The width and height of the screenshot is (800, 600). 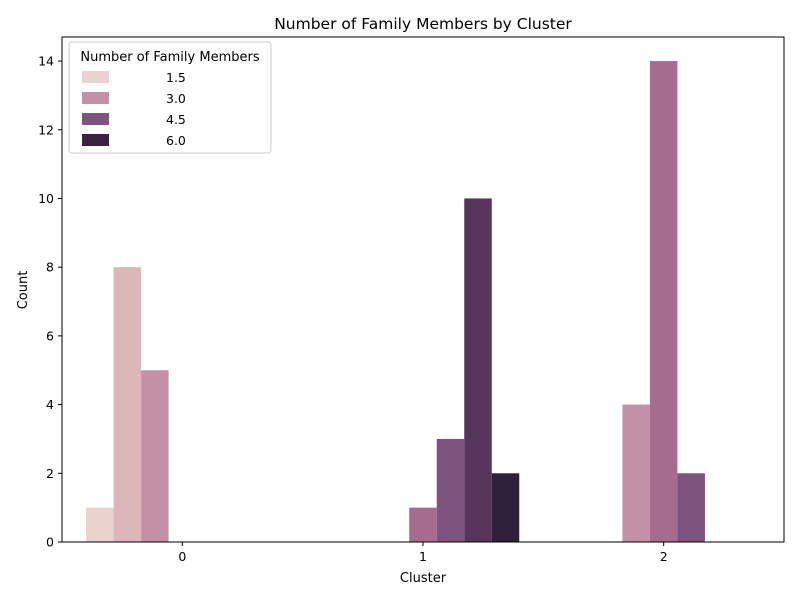 I want to click on legend-label: 6.0, so click(x=176, y=140).